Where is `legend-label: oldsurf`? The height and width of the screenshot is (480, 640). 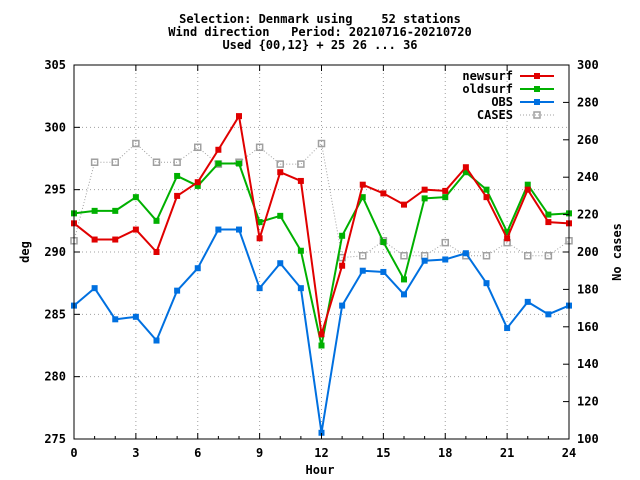
legend-label: oldsurf is located at coordinates (487, 89).